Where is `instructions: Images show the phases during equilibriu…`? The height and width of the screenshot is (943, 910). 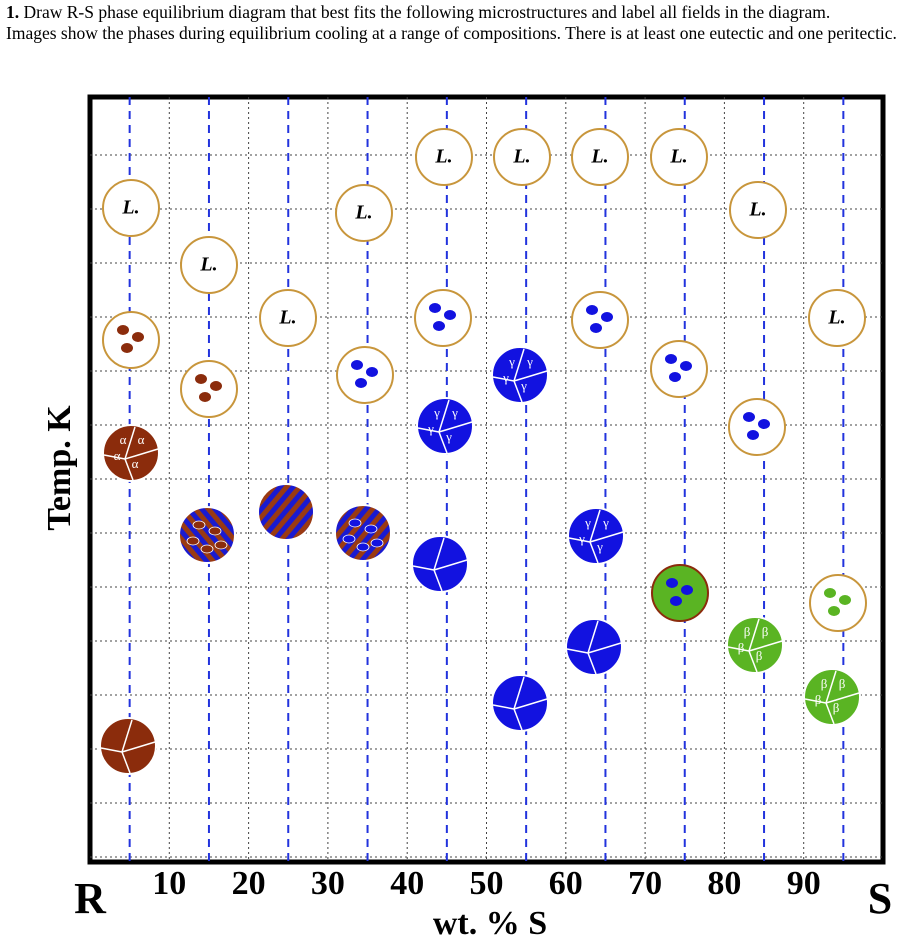 instructions: Images show the phases during equilibriu… is located at coordinates (451, 33).